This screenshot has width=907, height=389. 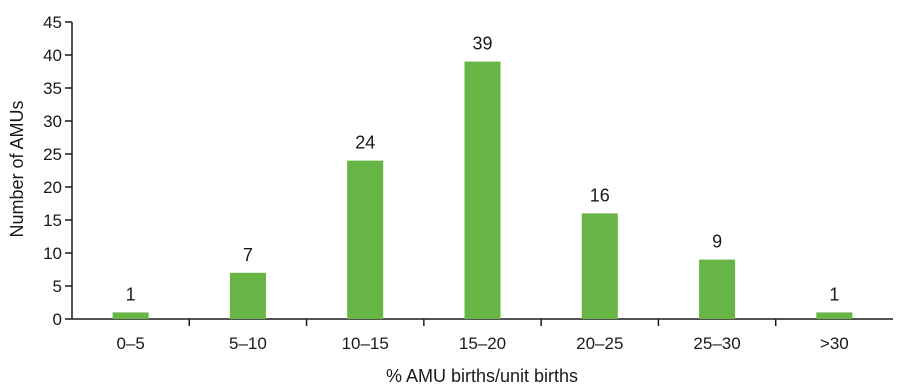 What do you see at coordinates (17, 168) in the screenshot?
I see `y-axis-title: Number of AMUs` at bounding box center [17, 168].